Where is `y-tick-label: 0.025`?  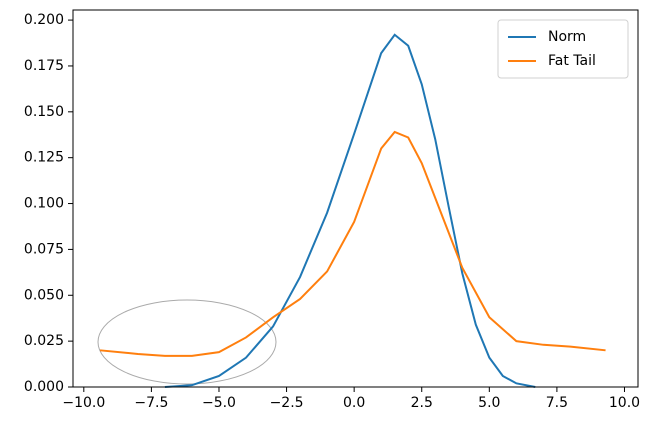
y-tick-label: 0.025 is located at coordinates (44, 341).